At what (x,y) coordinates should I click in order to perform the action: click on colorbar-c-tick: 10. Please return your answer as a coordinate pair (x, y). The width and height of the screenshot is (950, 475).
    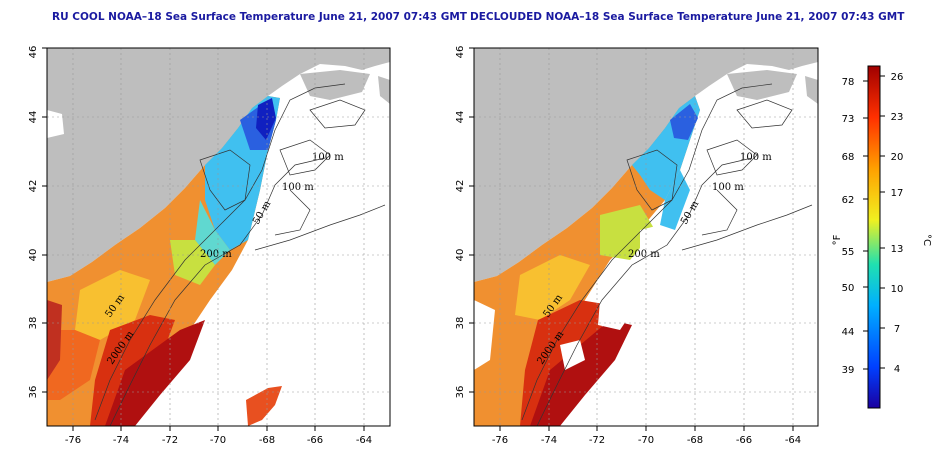
    Looking at the image, I should click on (897, 289).